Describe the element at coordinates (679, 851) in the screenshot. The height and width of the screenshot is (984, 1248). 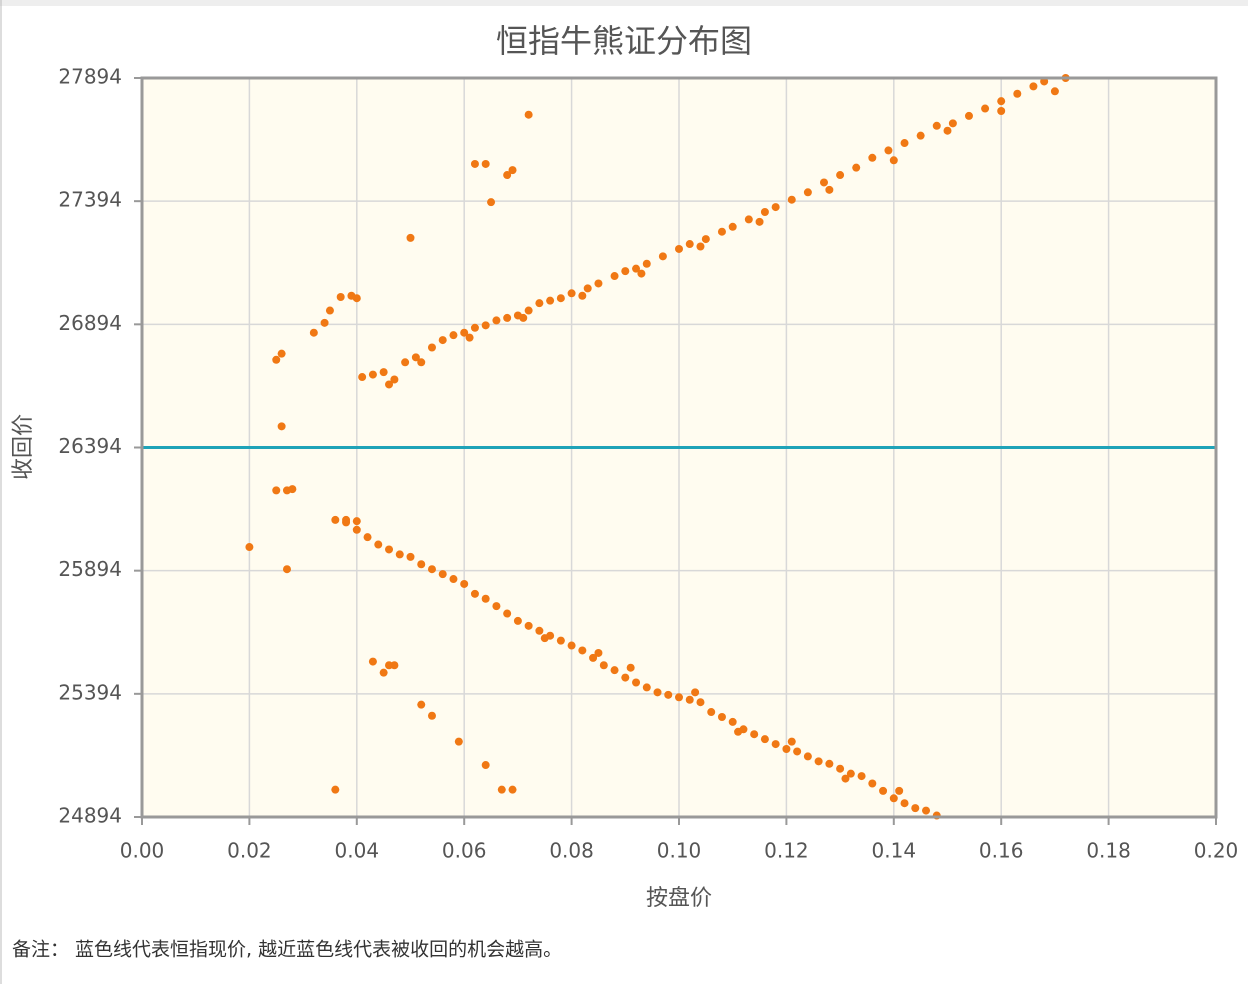
I see `x-tick-label: 0.10` at that location.